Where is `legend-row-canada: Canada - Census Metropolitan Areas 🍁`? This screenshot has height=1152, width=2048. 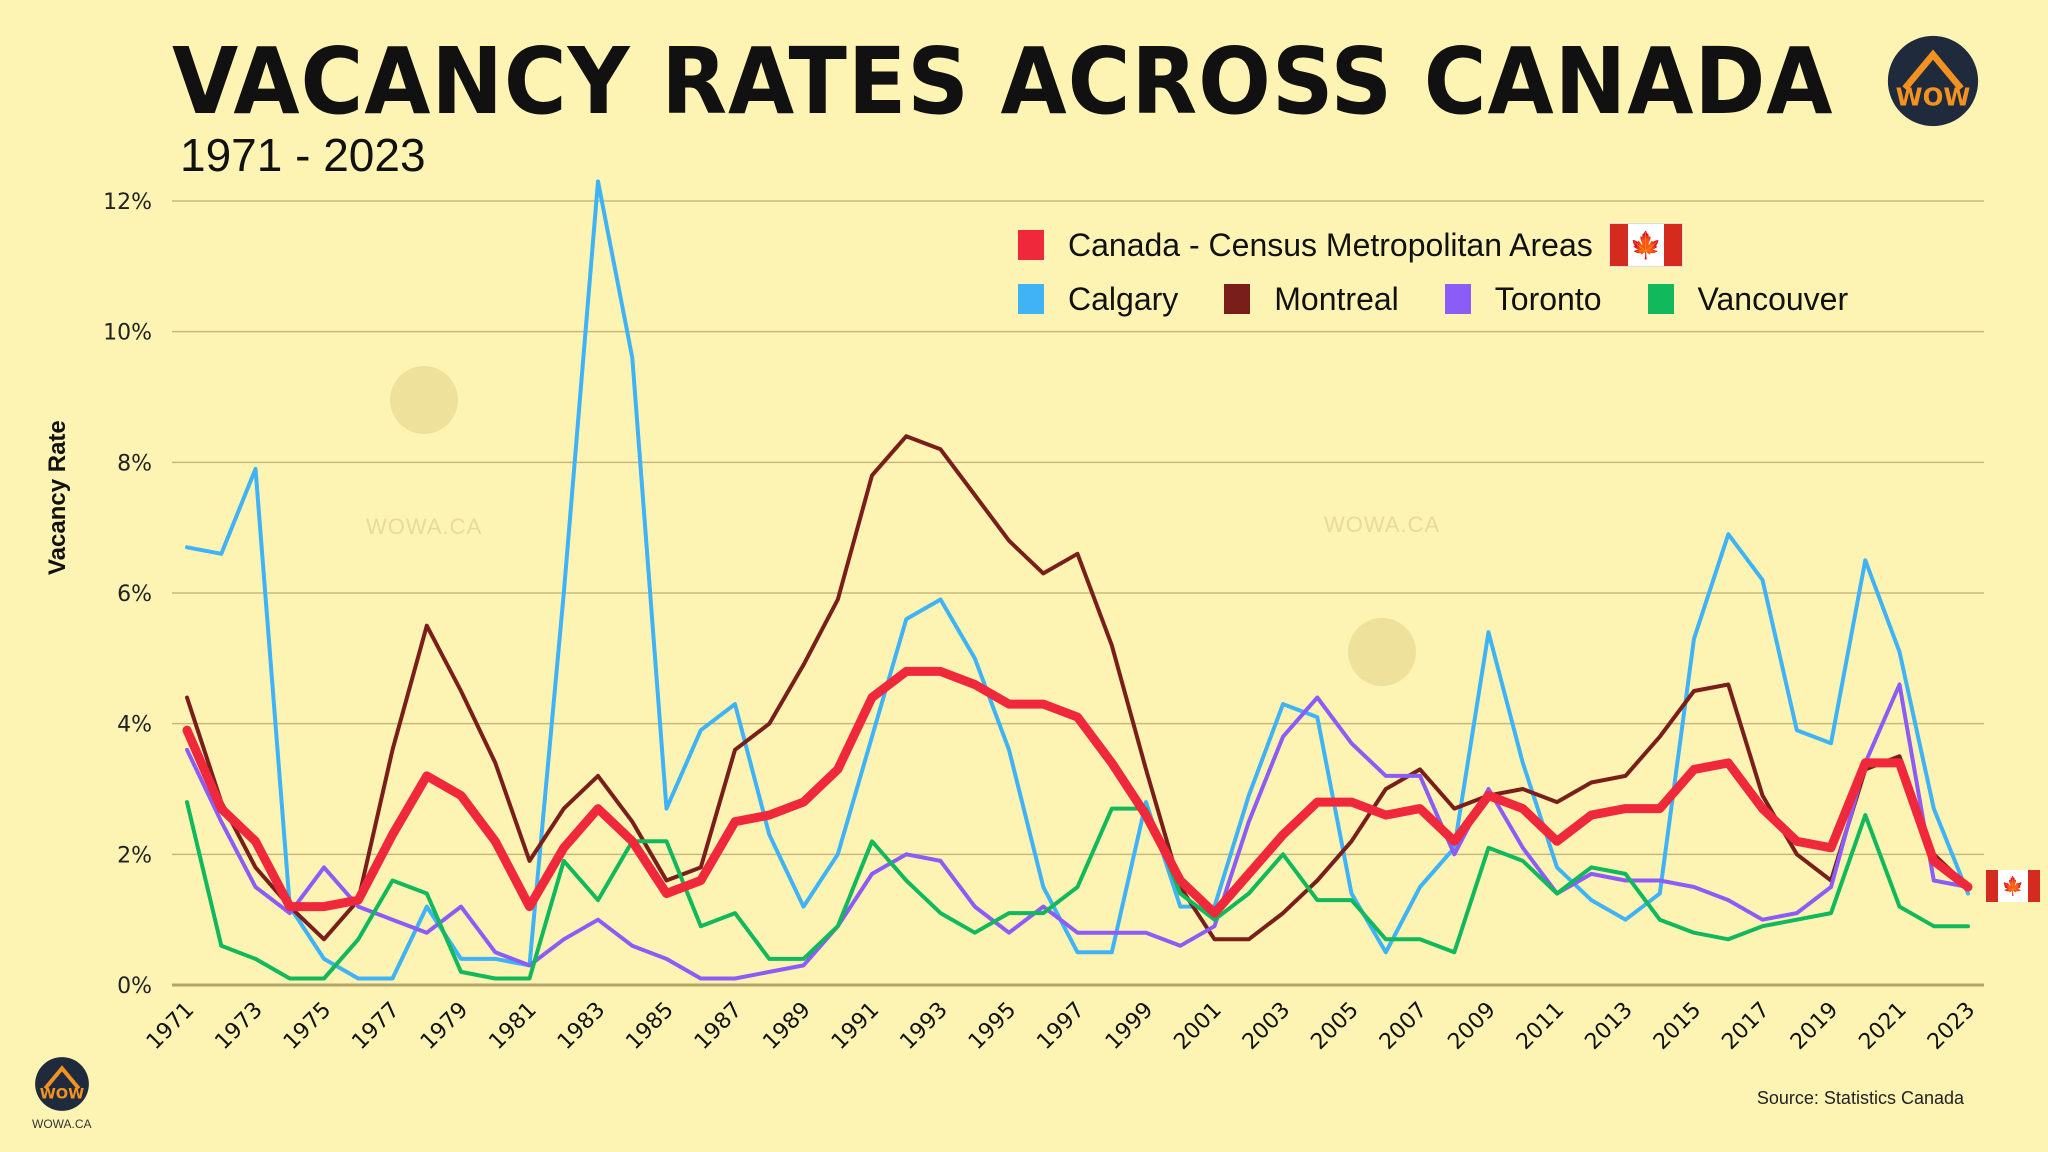 legend-row-canada: Canada - Census Metropolitan Areas 🍁 is located at coordinates (1456, 245).